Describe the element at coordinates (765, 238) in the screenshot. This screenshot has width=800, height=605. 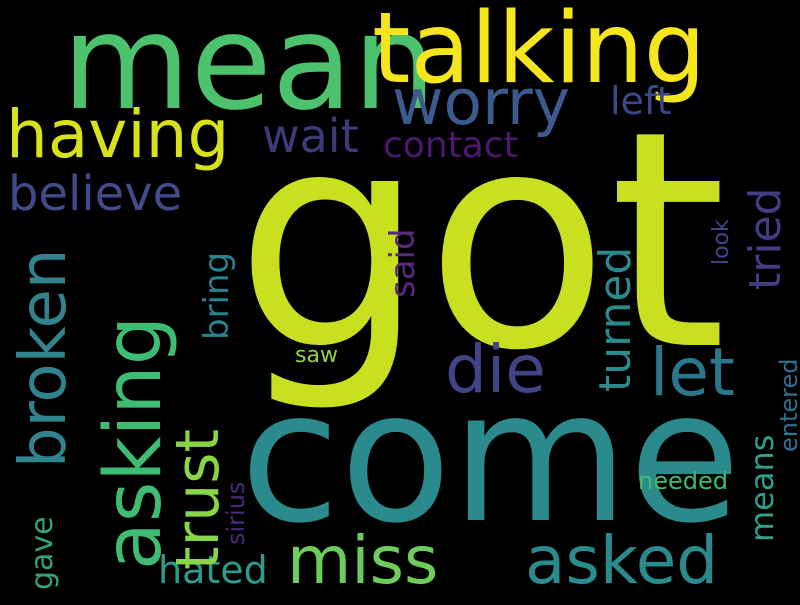
I see `word-tried: tried` at that location.